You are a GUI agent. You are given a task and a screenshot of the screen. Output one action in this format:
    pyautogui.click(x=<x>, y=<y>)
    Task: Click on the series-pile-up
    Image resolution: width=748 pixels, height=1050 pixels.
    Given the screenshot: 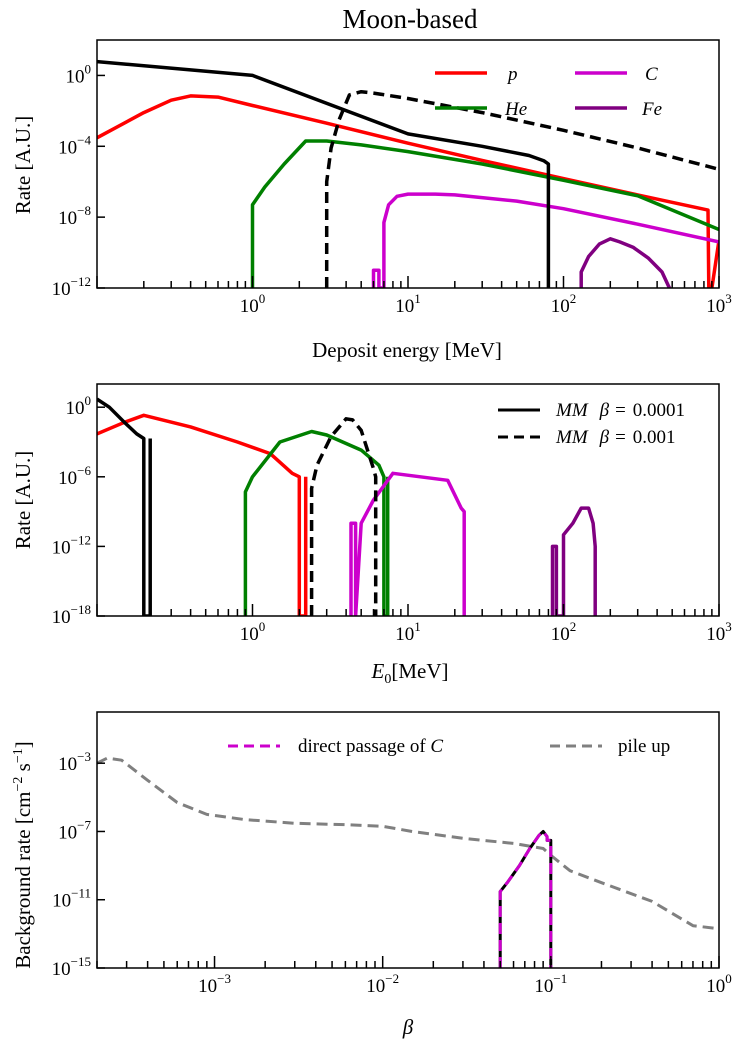 What is the action you would take?
    pyautogui.click(x=408, y=843)
    